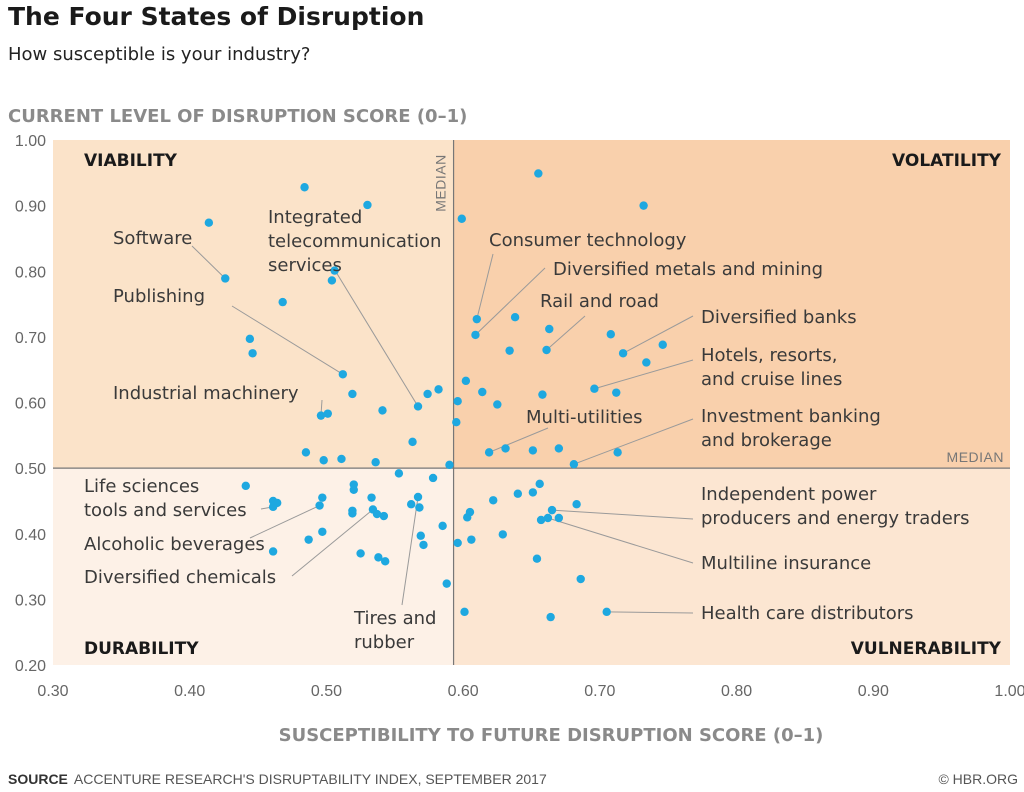 The image size is (1024, 792). I want to click on annotation-label: Multi-utilities, so click(584, 417).